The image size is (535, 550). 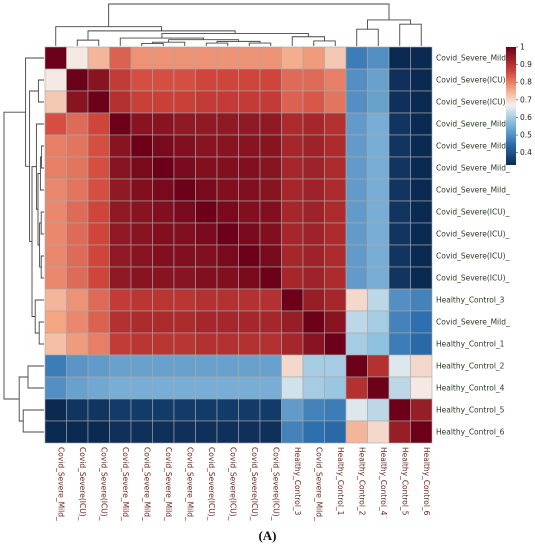 I want to click on row-label: Healthy_Control_2, so click(x=470, y=366).